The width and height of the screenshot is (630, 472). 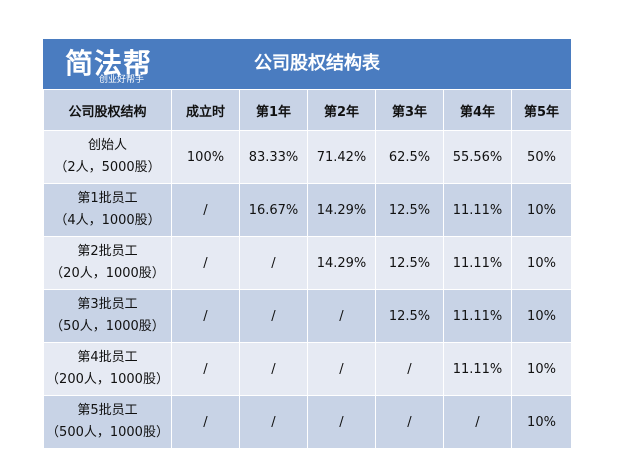 What do you see at coordinates (107, 251) in the screenshot?
I see `row-label-name: 第2批员工` at bounding box center [107, 251].